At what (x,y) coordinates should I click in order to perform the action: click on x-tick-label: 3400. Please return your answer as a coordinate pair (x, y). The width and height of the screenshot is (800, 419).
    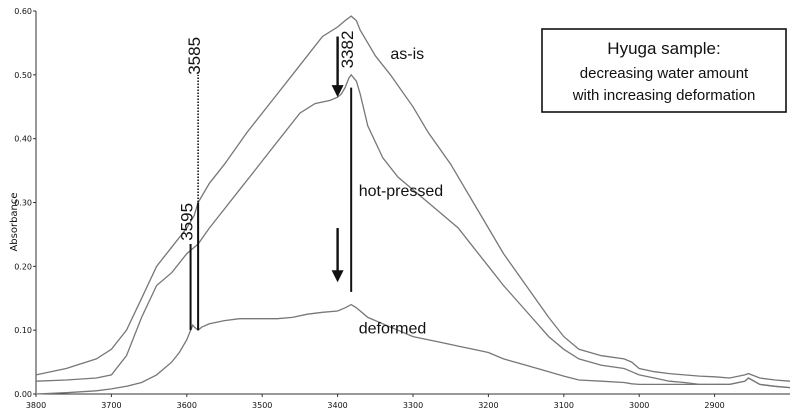
    Looking at the image, I should click on (337, 405).